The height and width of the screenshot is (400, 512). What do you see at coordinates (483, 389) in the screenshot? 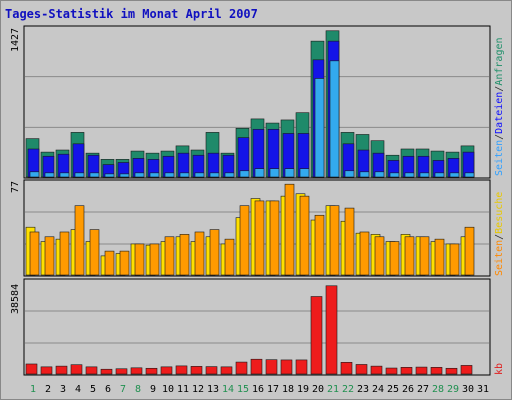
I see `x-tick-label: 31` at bounding box center [483, 389].